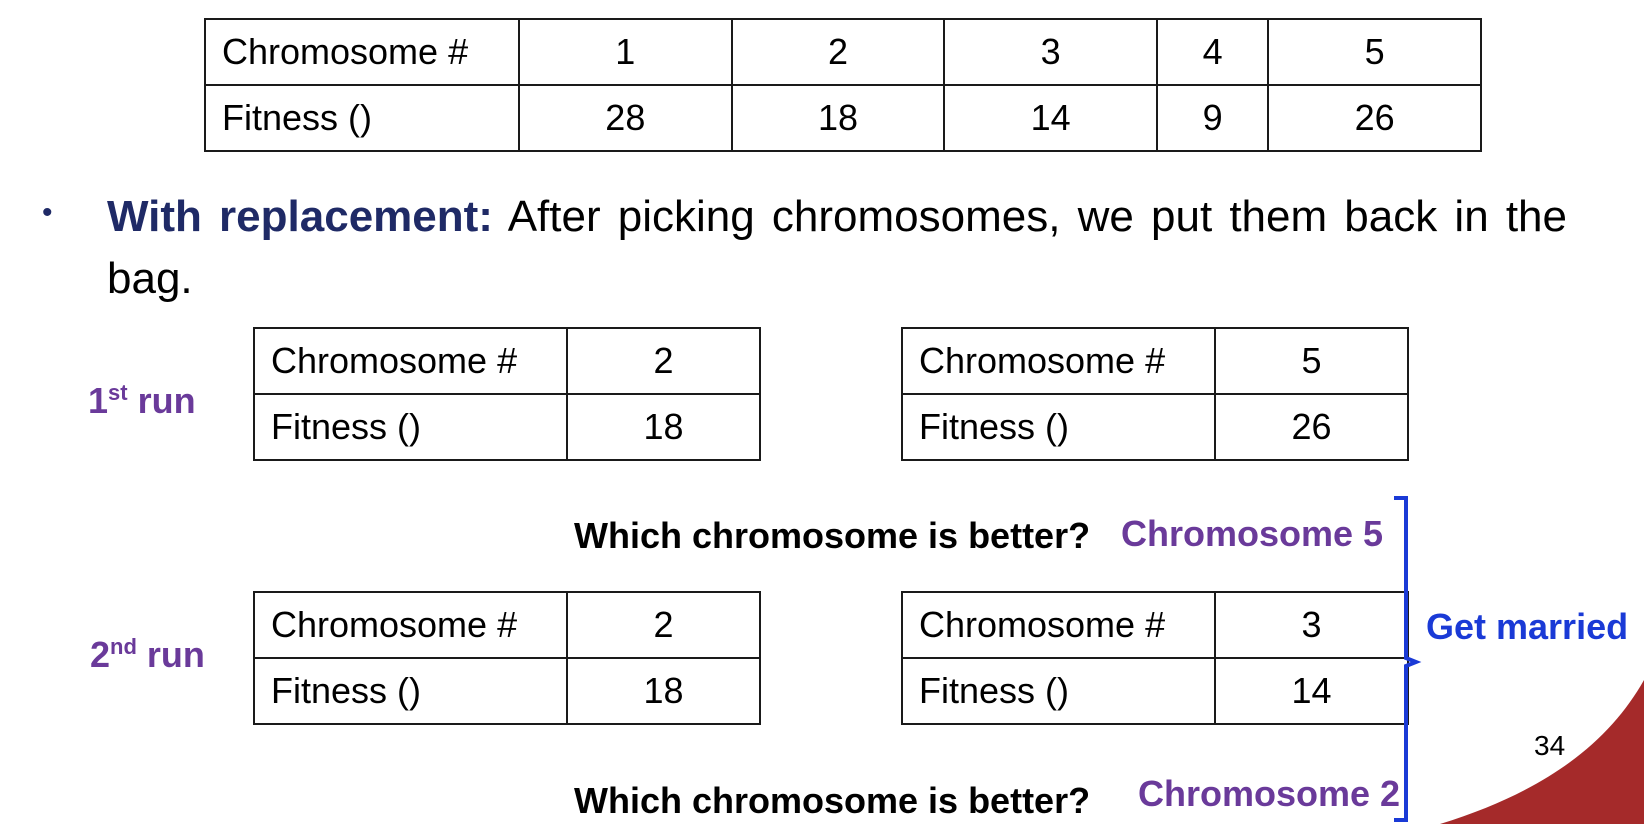  I want to click on cell: 9, so click(1212, 118).